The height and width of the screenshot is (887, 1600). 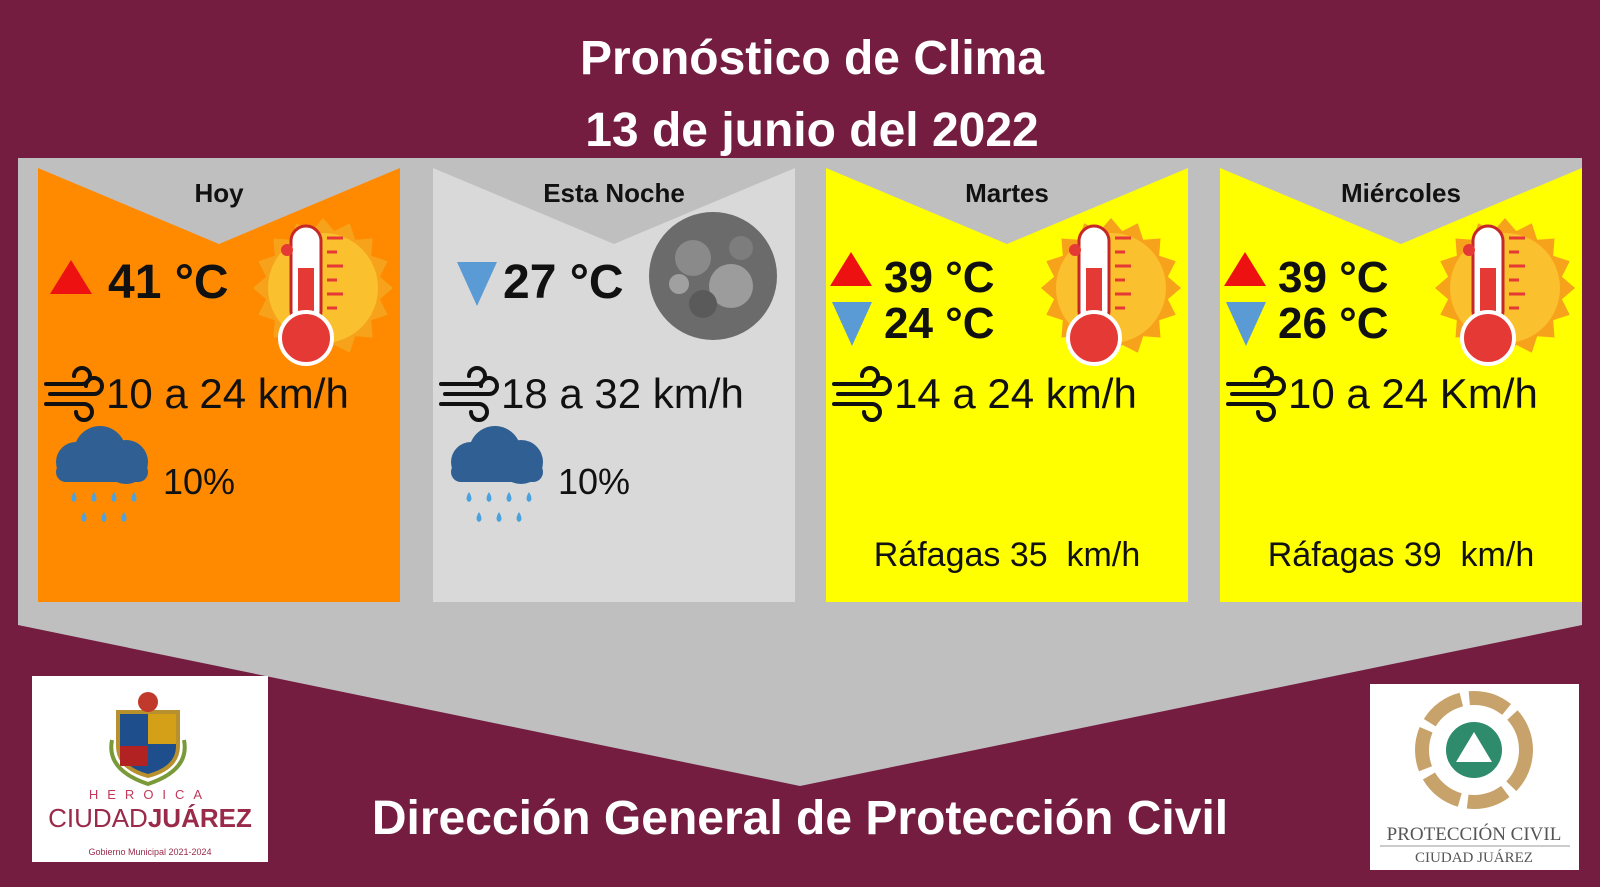 What do you see at coordinates (622, 393) in the screenshot?
I see `wind-speed: 18 a 32 km/h` at bounding box center [622, 393].